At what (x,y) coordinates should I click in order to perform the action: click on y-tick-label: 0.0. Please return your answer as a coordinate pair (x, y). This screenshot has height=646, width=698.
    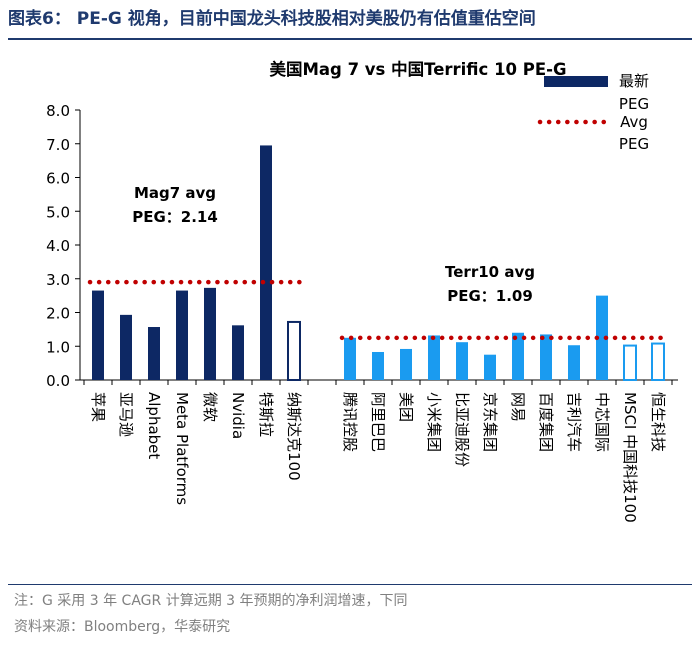
    Looking at the image, I should click on (58, 381).